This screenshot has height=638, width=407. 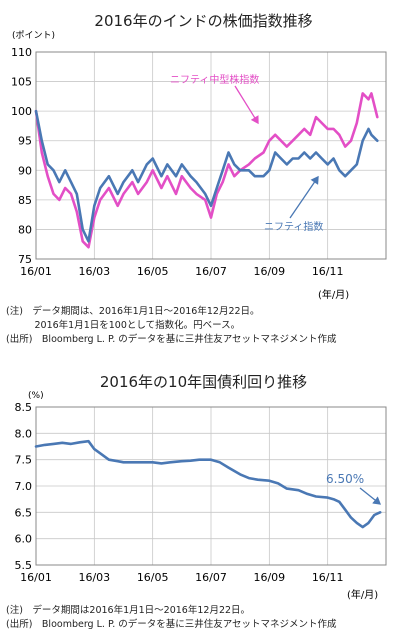 I want to click on chart1-y-tick-label: 110, so click(x=21, y=52).